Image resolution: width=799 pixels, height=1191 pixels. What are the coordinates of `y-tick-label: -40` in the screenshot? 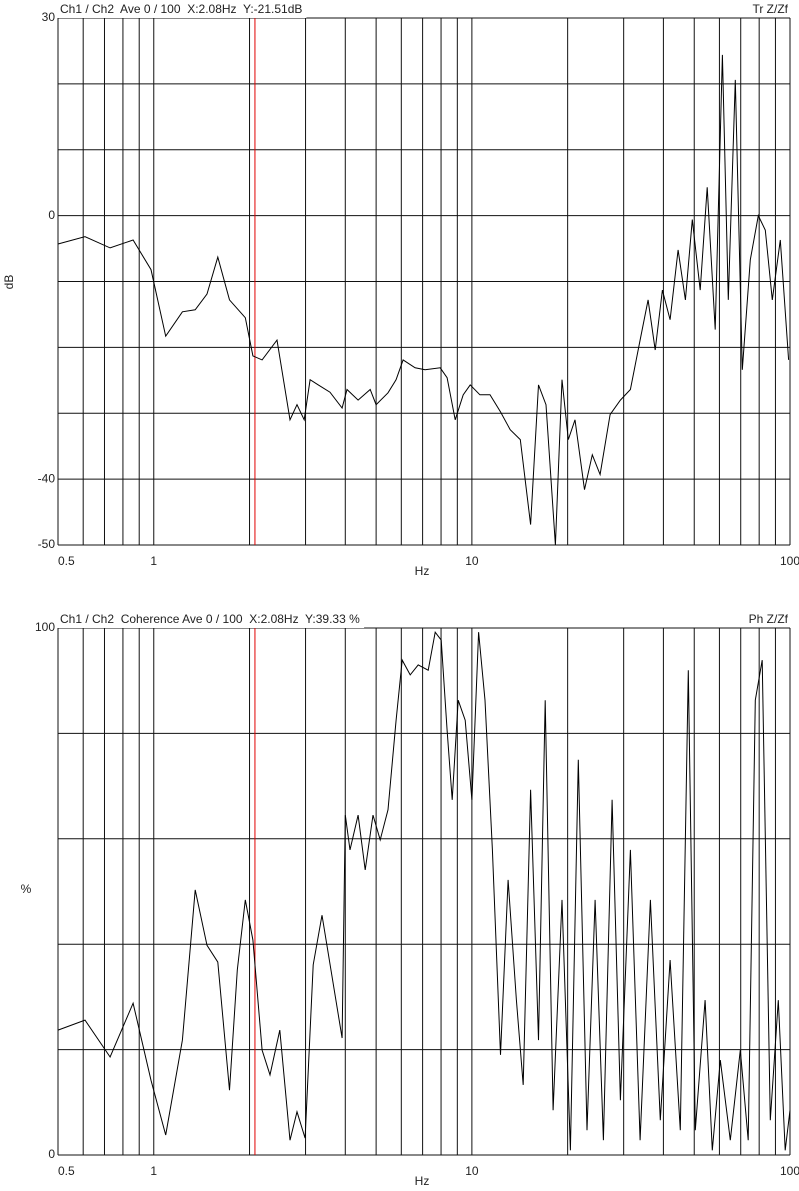 It's located at (47, 478).